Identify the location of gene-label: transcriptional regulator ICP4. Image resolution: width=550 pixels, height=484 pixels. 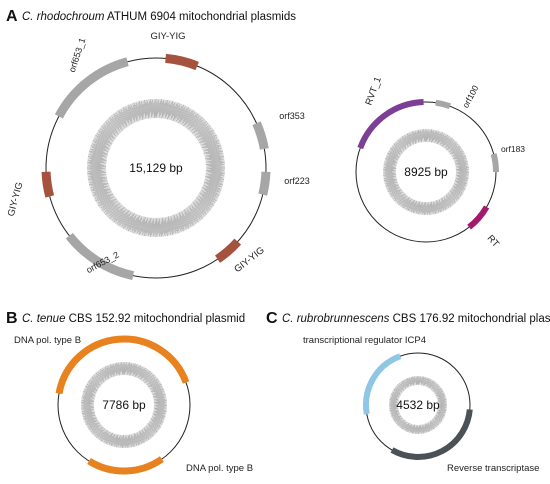
(364, 340).